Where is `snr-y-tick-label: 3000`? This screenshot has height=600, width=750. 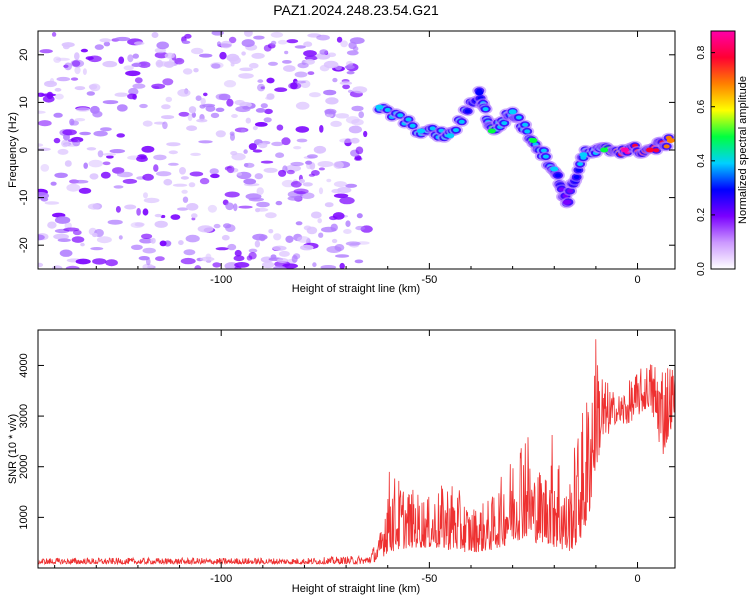
snr-y-tick-label: 3000 is located at coordinates (24, 416).